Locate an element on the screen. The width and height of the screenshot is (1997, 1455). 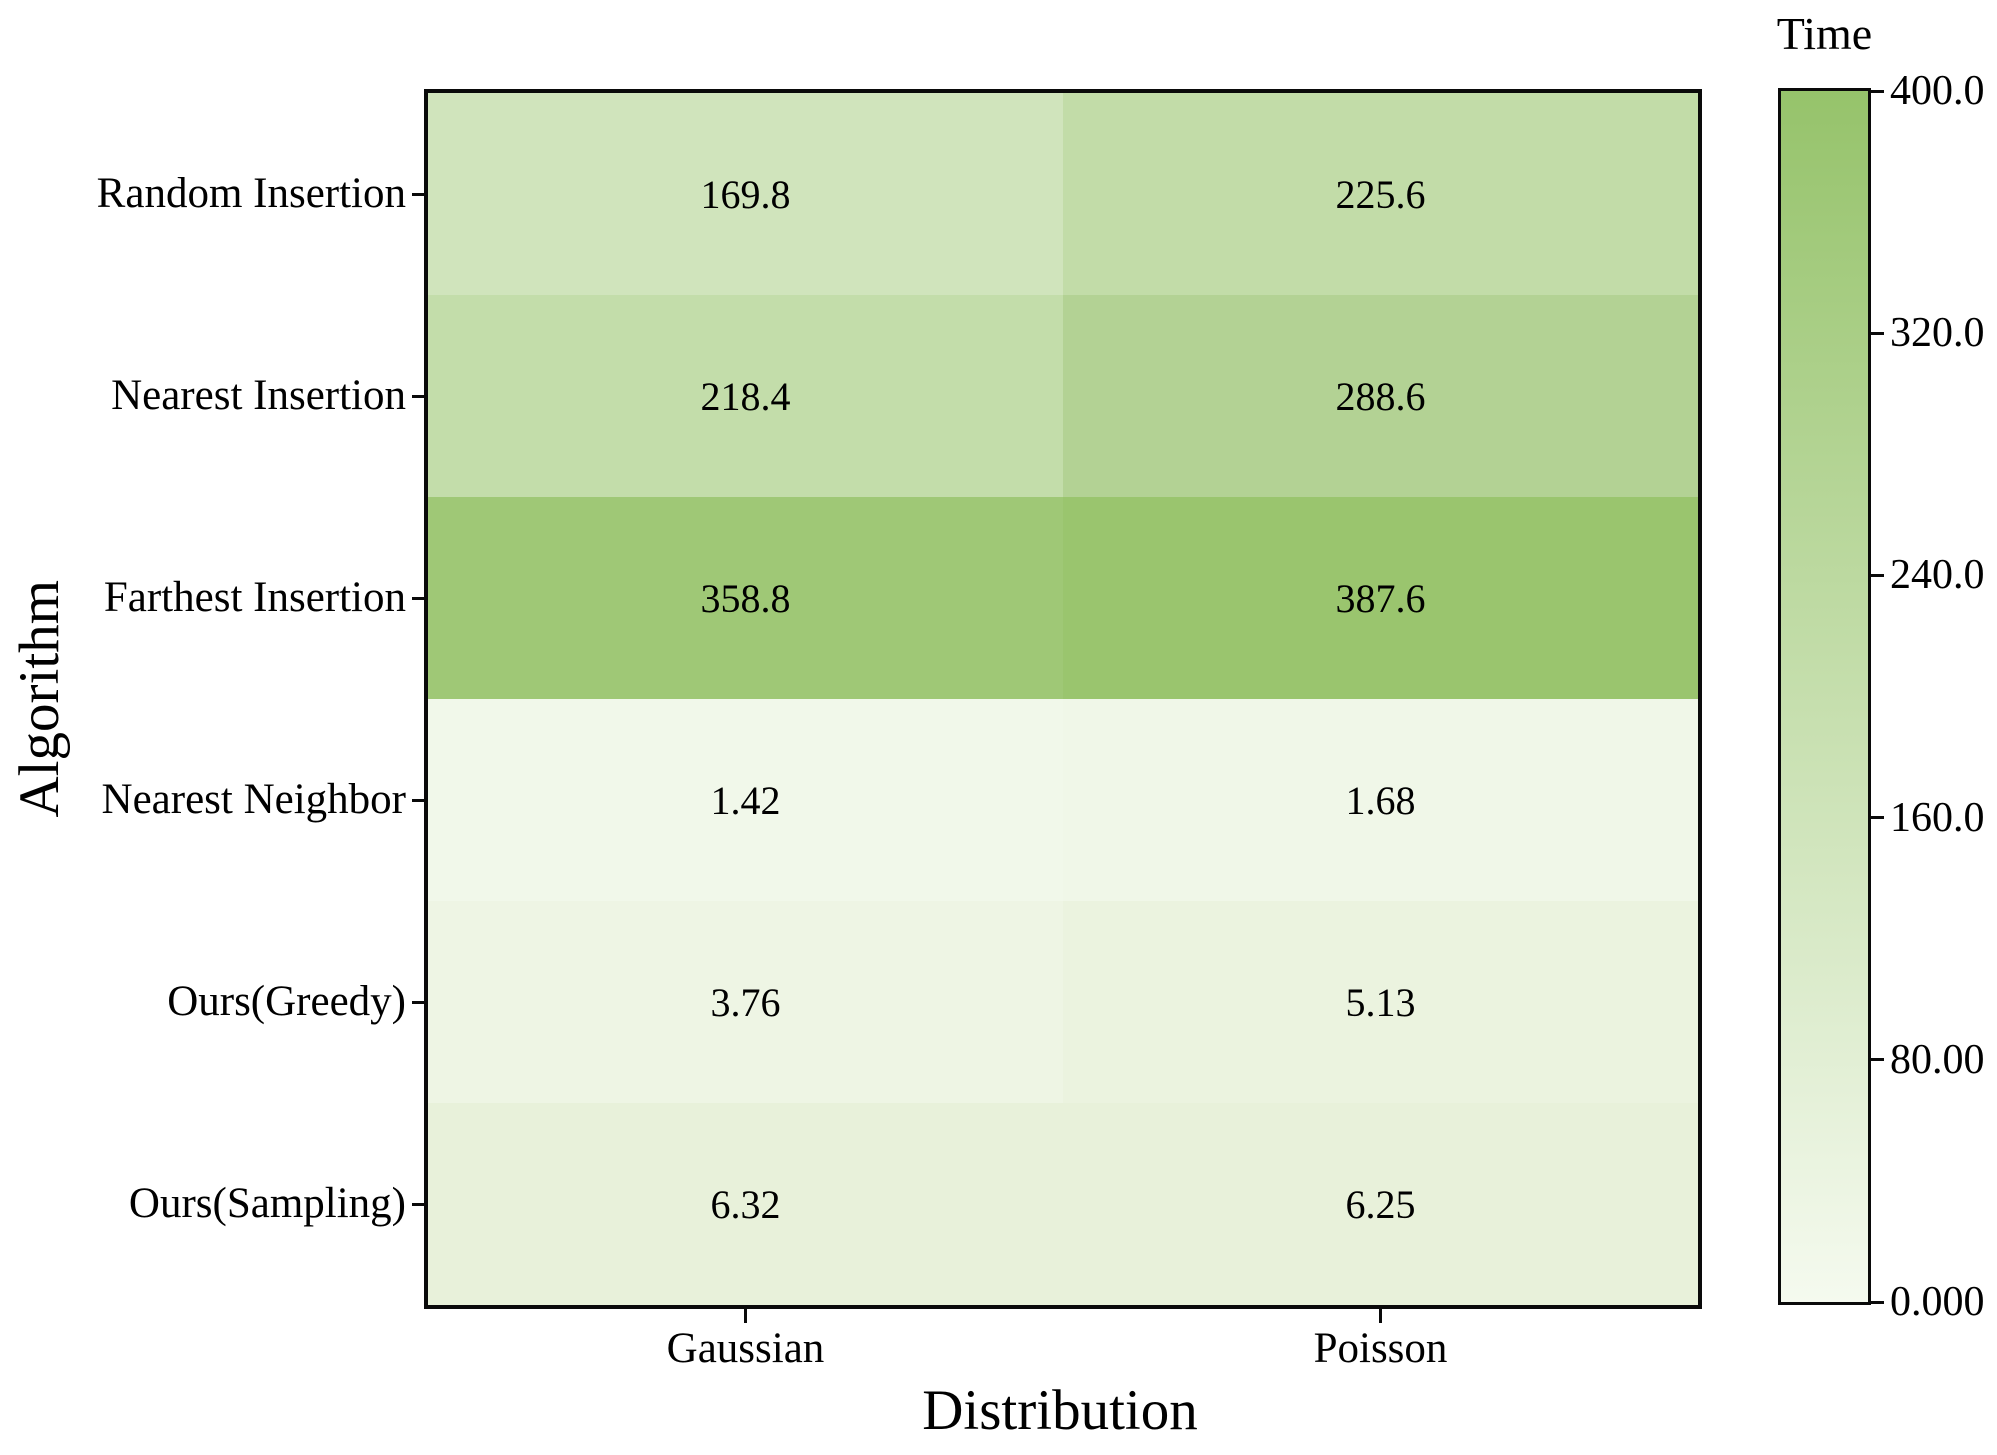
cell-value-label: 6.25 is located at coordinates (1380, 1204).